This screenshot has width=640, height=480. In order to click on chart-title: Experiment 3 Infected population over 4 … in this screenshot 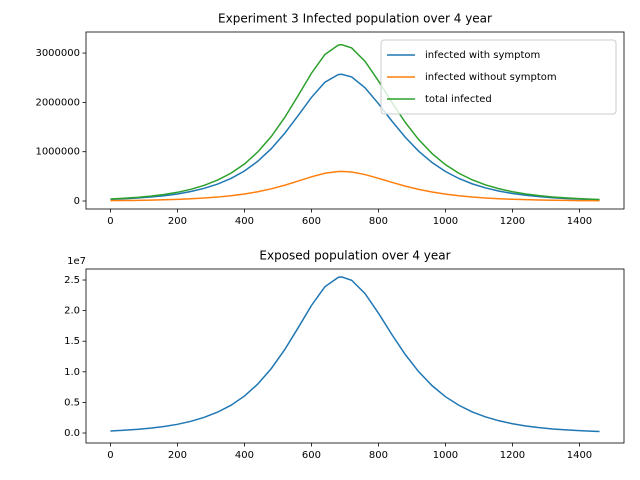, I will do `click(355, 19)`.